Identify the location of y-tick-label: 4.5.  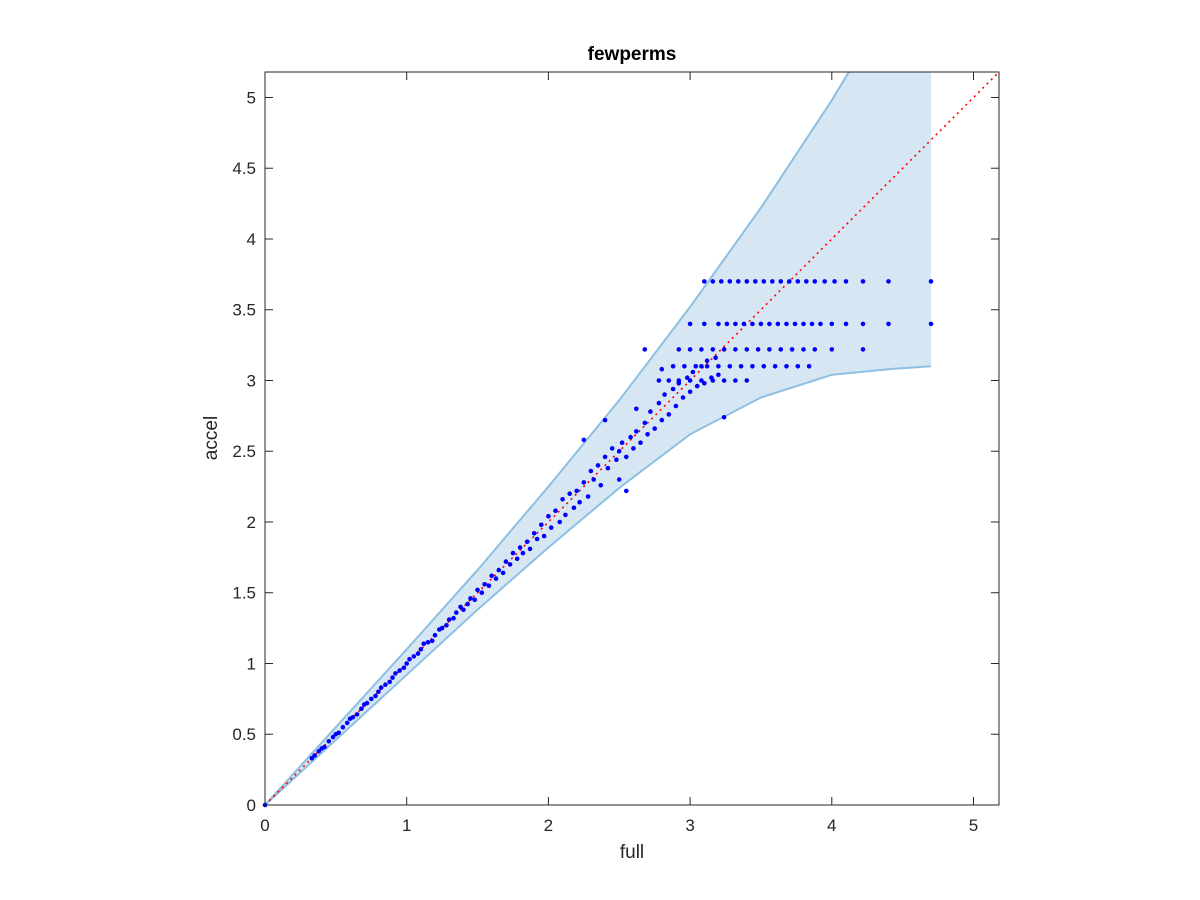
(244, 168).